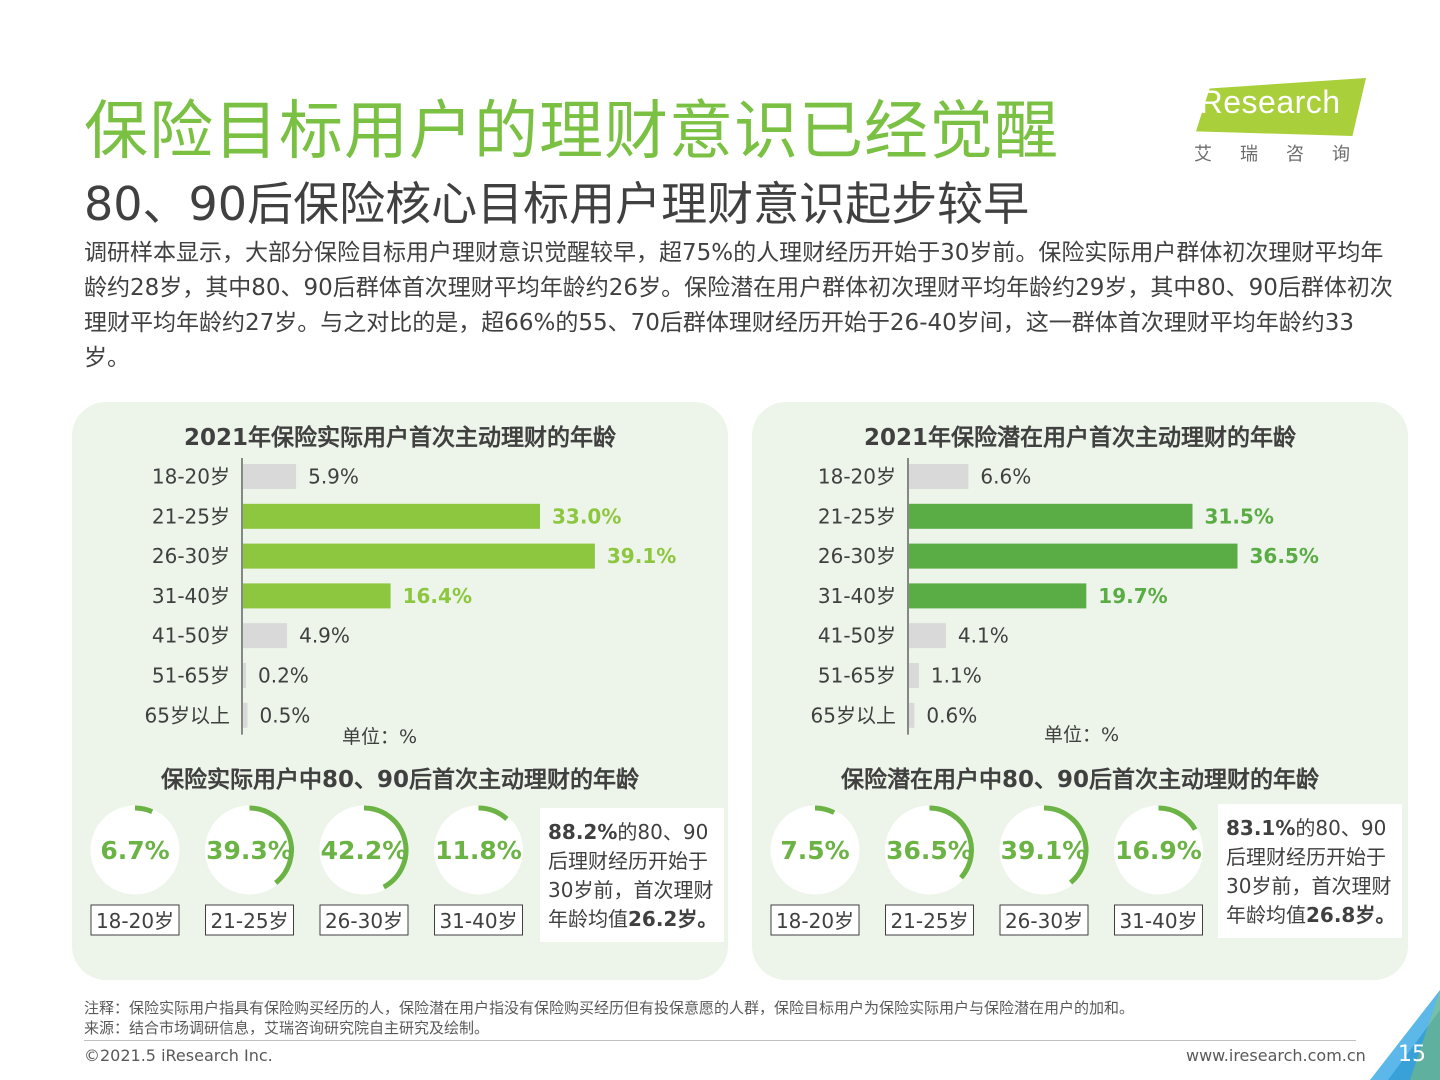  Describe the element at coordinates (1158, 921) in the screenshot. I see `potential-ring-category-label: 31-40岁` at that location.